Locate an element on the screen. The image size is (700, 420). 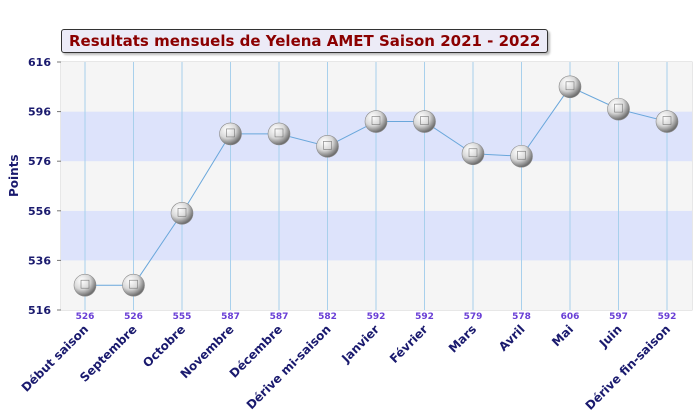
y-tick-label: 556 is located at coordinates (39, 211).